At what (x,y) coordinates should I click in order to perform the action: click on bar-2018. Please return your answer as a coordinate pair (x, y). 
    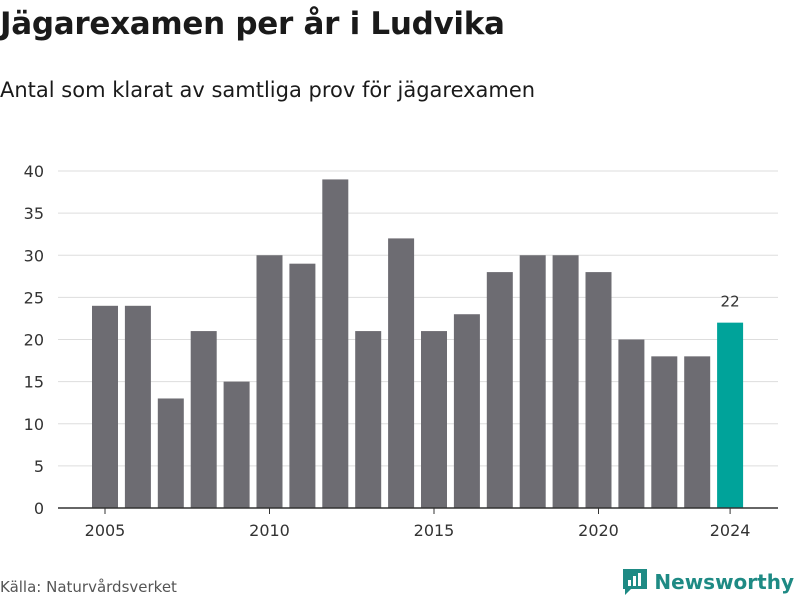
    Looking at the image, I should click on (532, 381).